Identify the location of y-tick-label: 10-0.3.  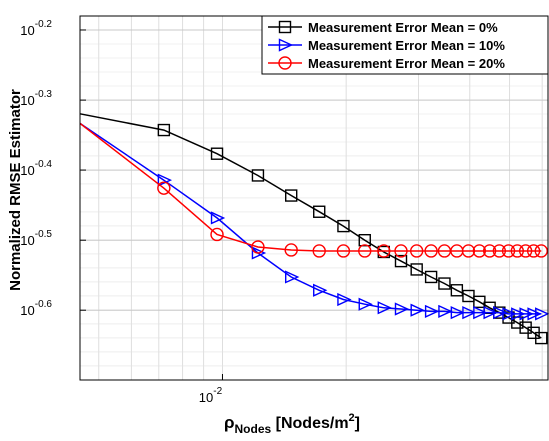
(36, 98).